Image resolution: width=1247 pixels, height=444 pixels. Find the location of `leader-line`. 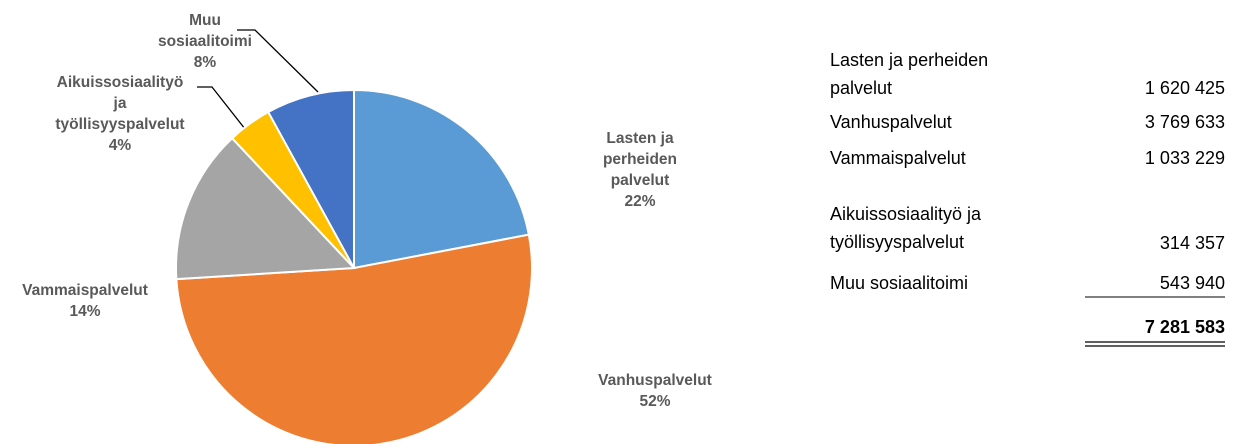

leader-line is located at coordinates (278, 61).